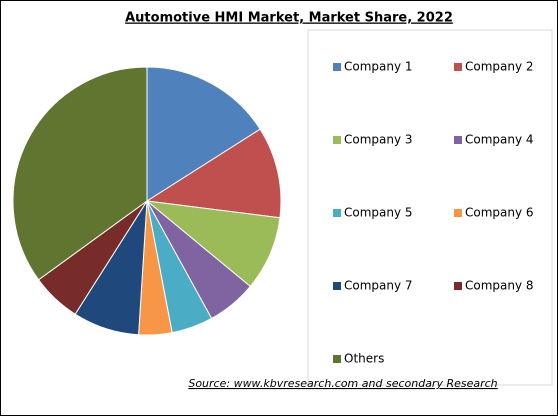  I want to click on legend-label: Company 2, so click(499, 67).